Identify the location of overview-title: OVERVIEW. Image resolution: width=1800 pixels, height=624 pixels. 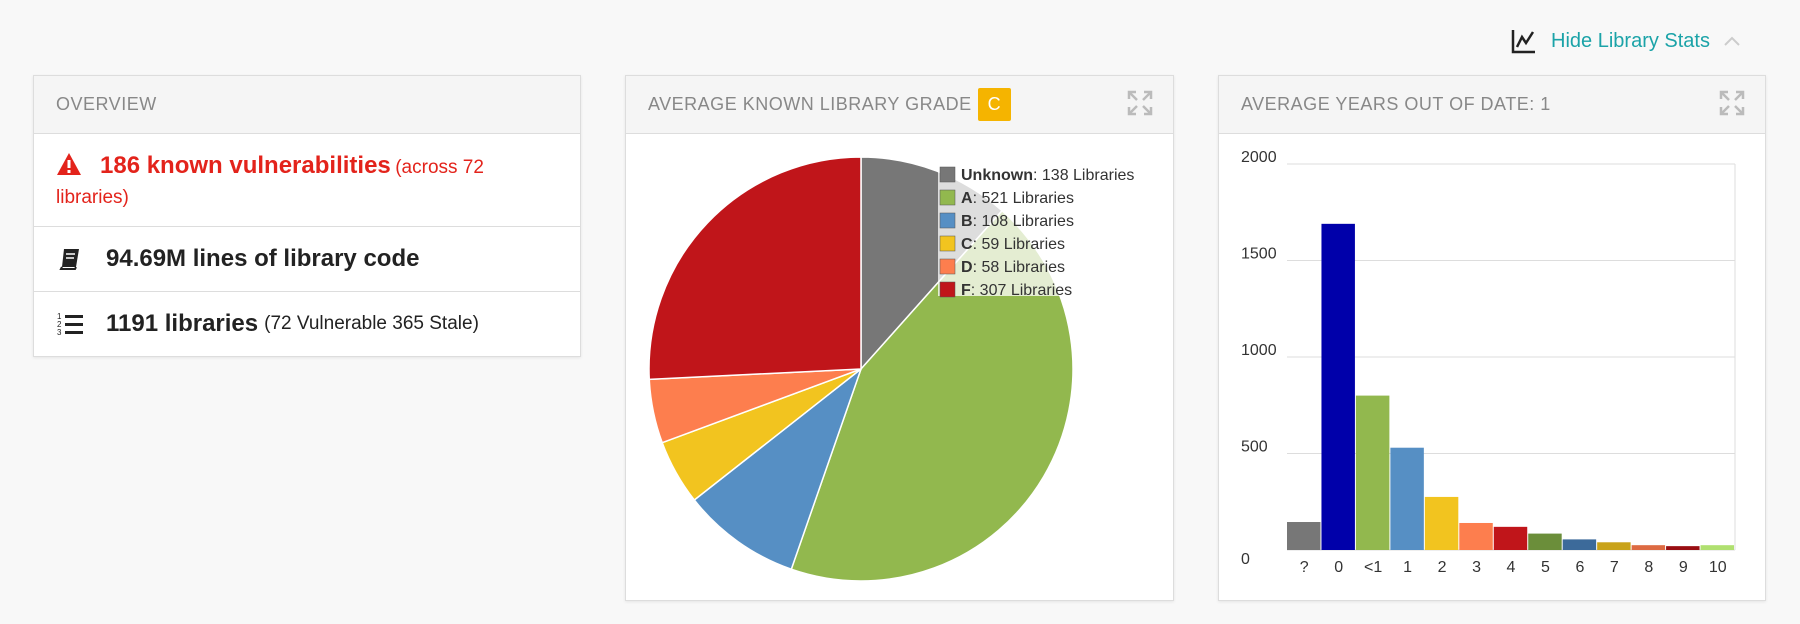
(106, 104).